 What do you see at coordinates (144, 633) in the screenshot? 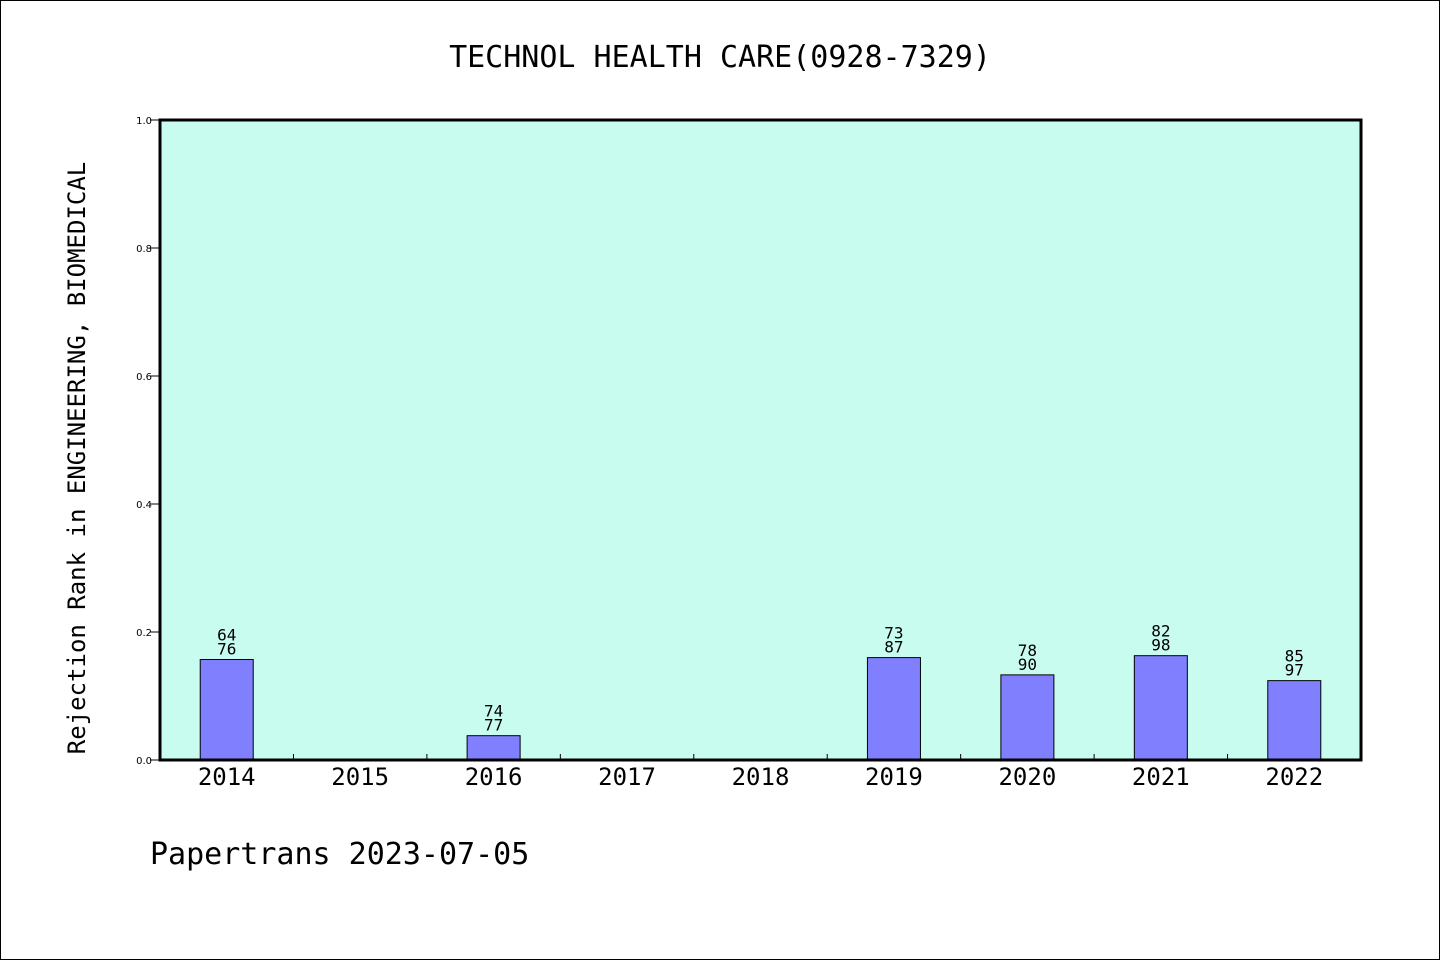
I see `y-tick-label: 0.2` at bounding box center [144, 633].